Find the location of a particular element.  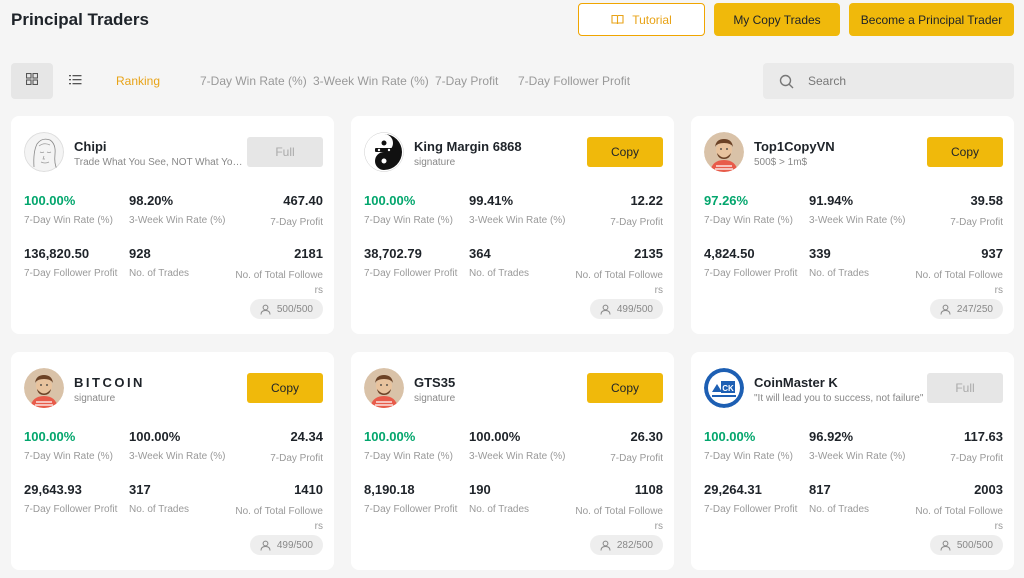

search-box is located at coordinates (888, 81).